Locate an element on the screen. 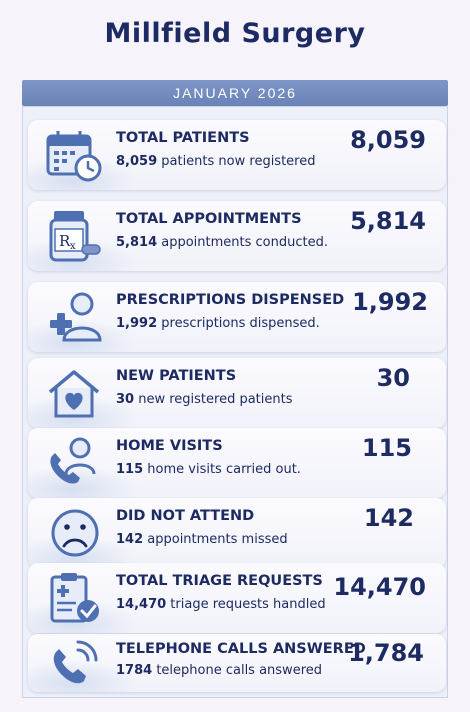  stat-description: 8,059 patients now registered is located at coordinates (216, 161).